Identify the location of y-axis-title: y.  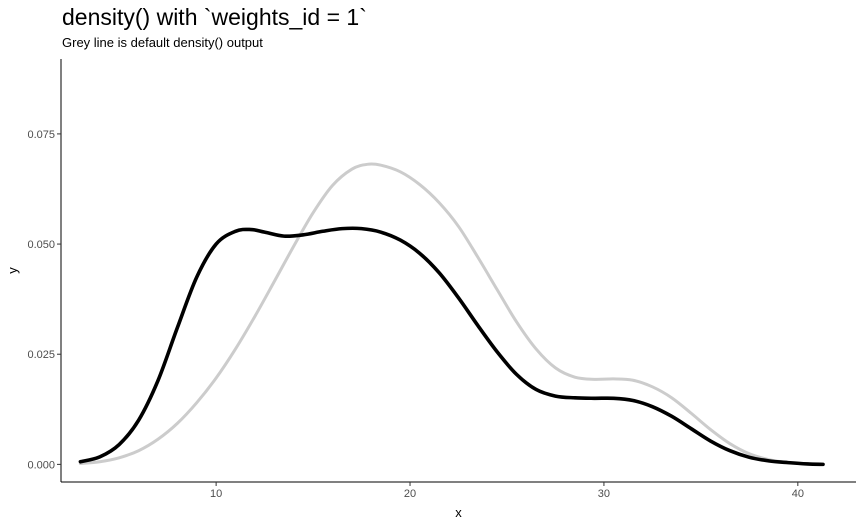
(12, 270).